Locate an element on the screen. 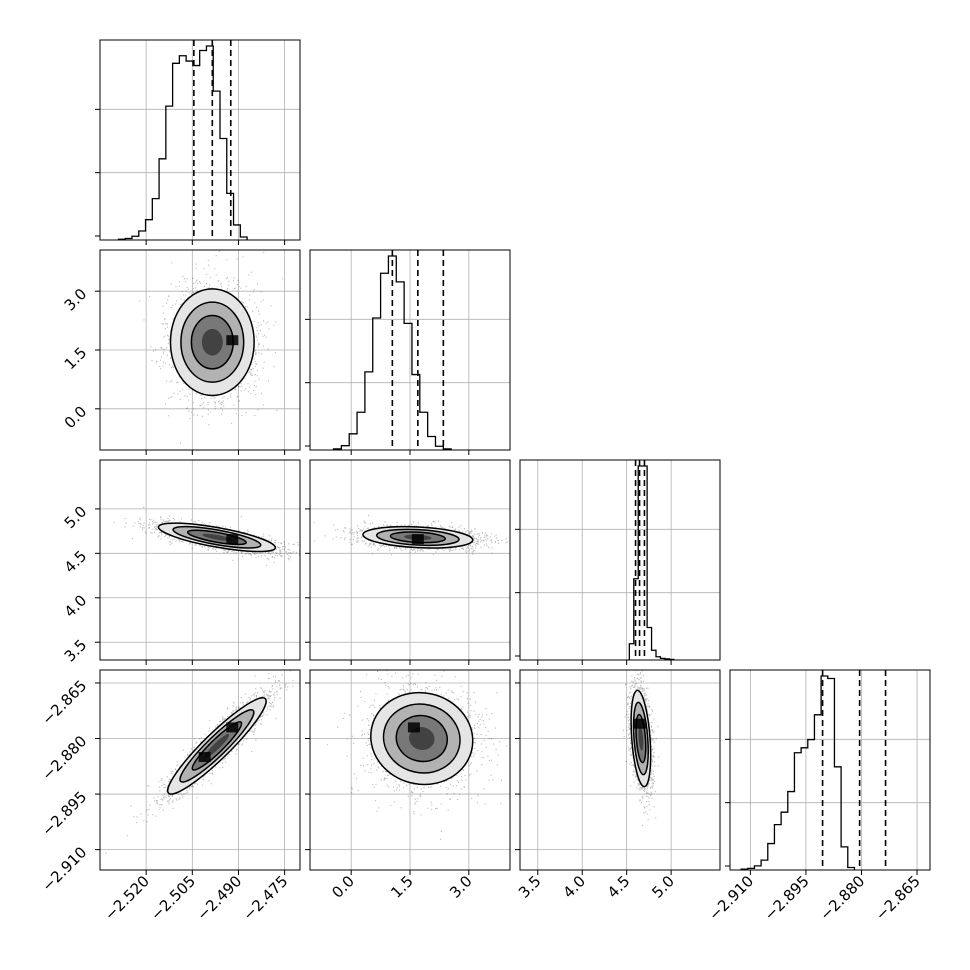  y-tick-label: −2.895 is located at coordinates (64, 814).